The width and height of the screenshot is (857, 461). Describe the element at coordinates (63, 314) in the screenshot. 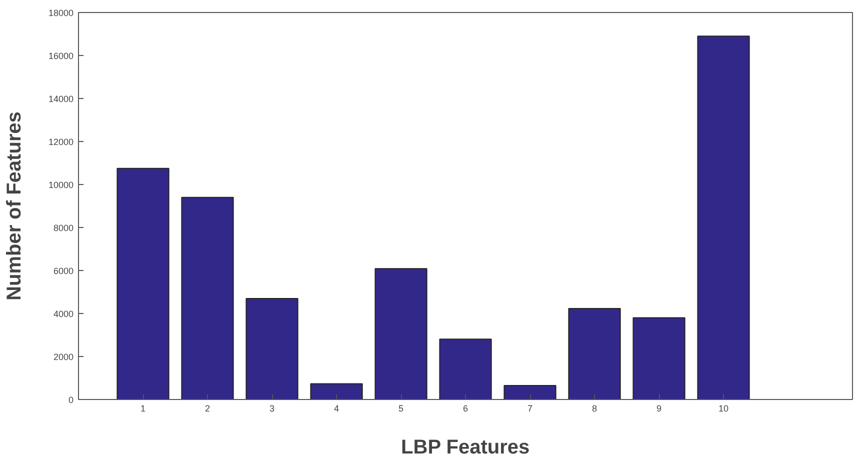

I see `y-tick-label: 4000` at that location.